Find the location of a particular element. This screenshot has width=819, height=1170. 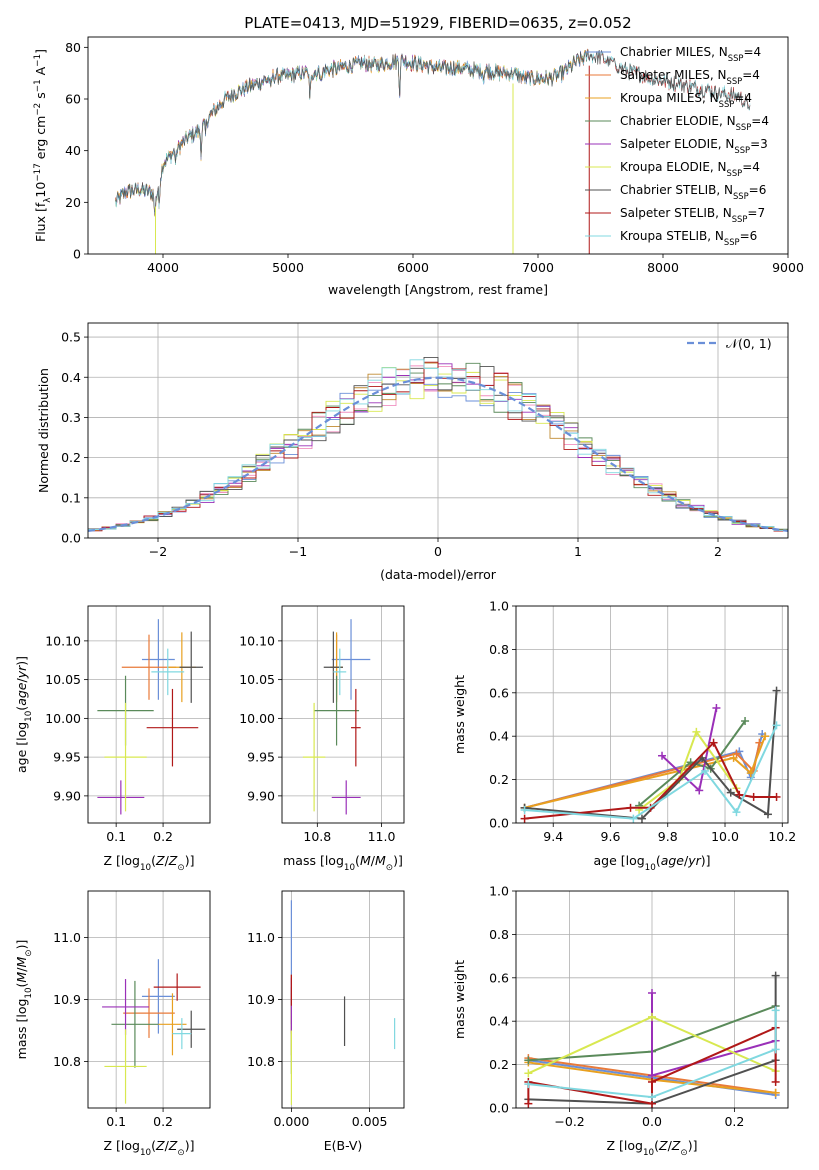

x-tick-label: 4000 is located at coordinates (163, 267).